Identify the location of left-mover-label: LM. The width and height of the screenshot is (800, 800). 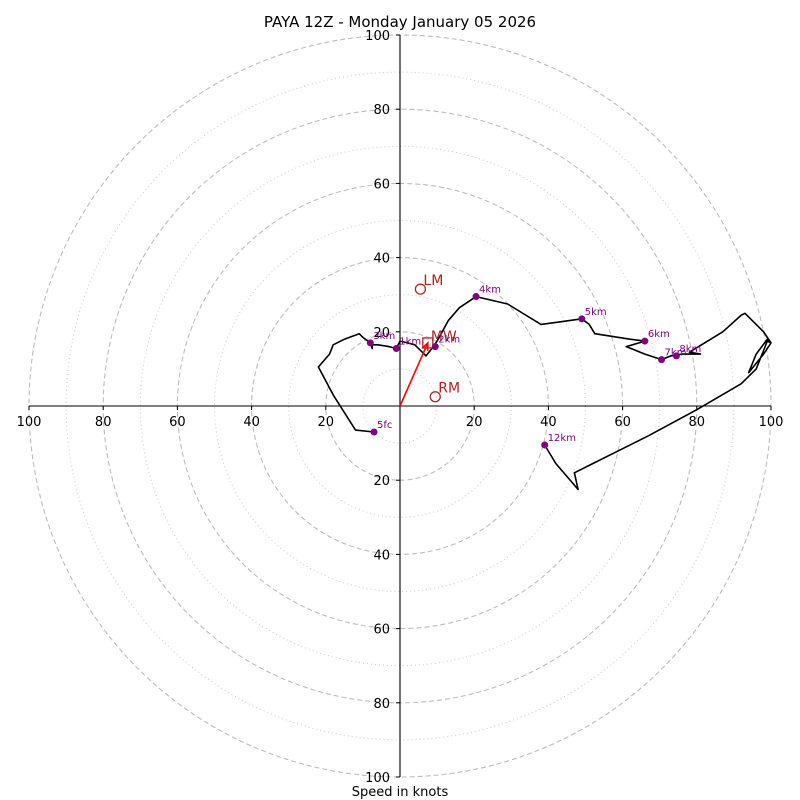
(433, 281).